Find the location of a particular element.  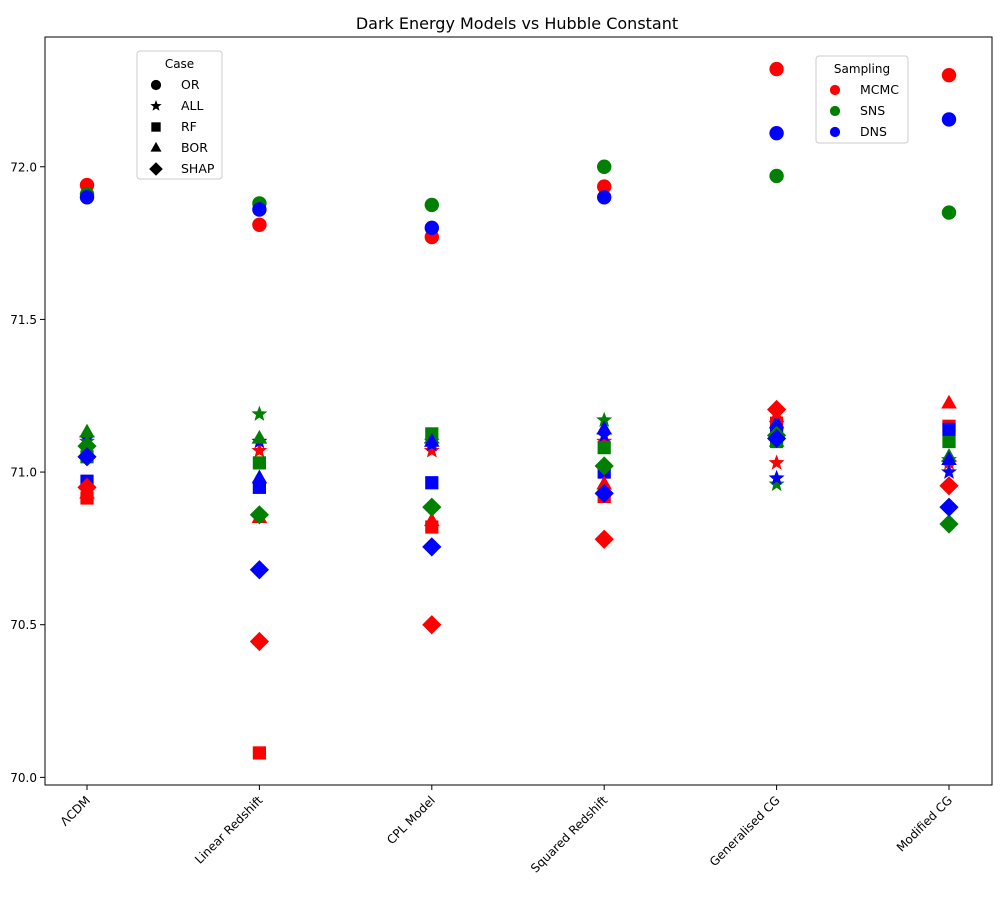

y-axis: 70.0 70.5 71.0 71.5 72.0 is located at coordinates (27, 472).